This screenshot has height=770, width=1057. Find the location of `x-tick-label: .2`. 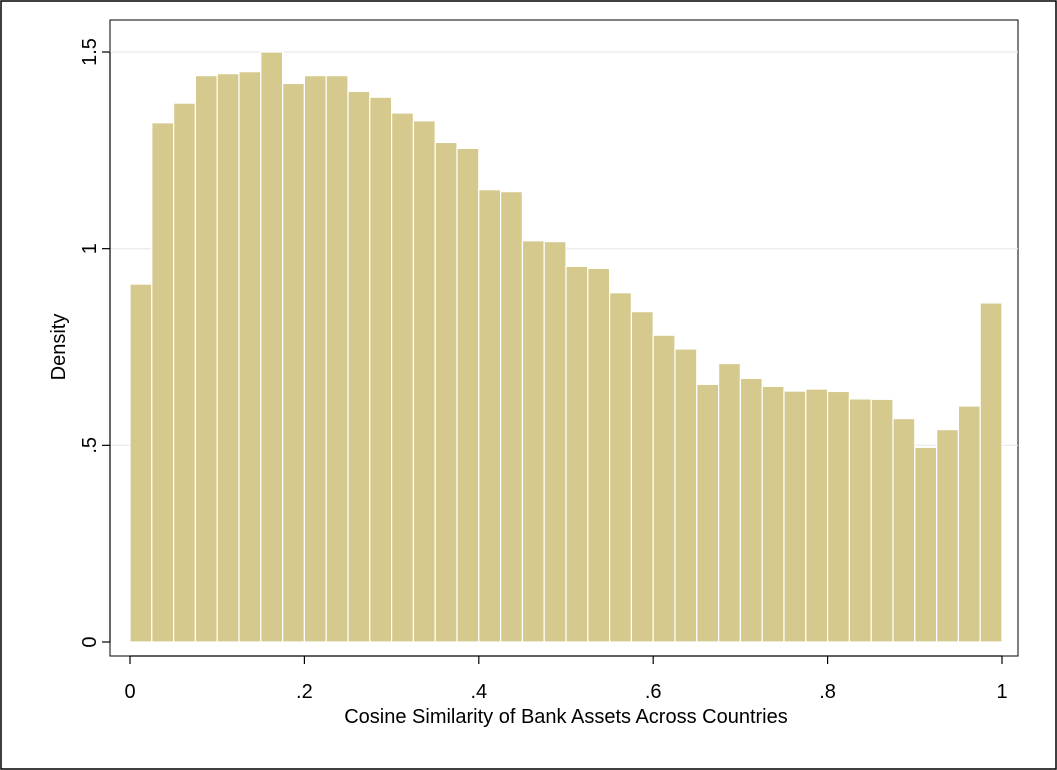

x-tick-label: .2 is located at coordinates (304, 692).